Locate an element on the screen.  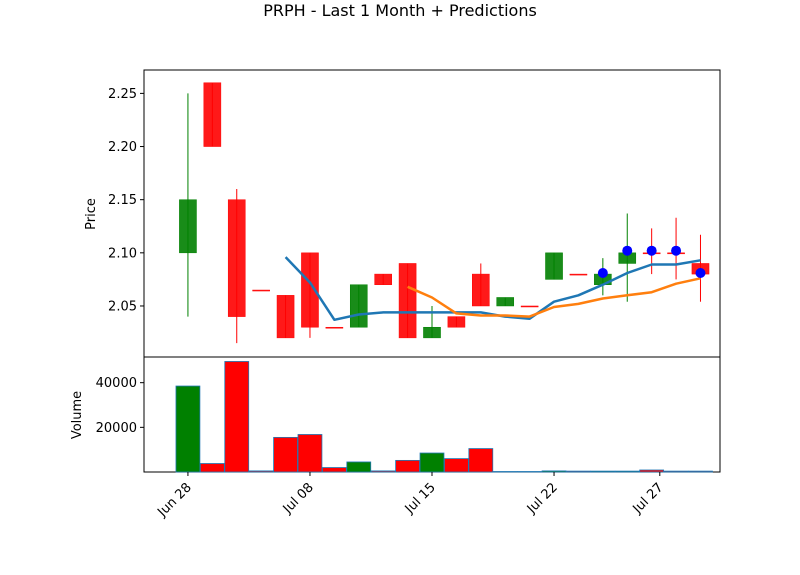
volume-y-tick-label: 40000 is located at coordinates (116, 383).